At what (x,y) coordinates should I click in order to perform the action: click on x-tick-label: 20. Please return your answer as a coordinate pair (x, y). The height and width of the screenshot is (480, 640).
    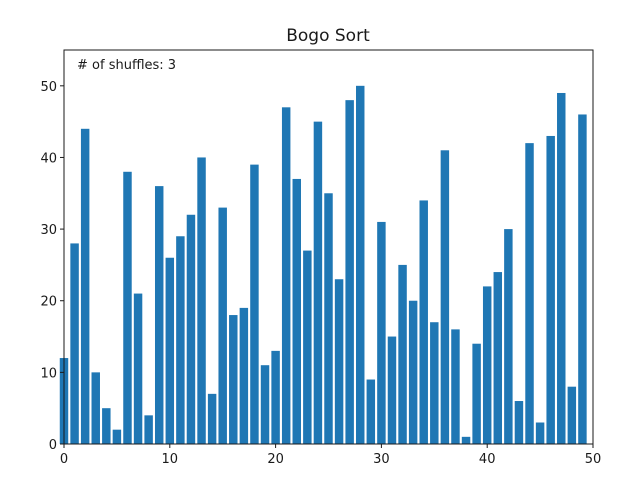
    Looking at the image, I should click on (275, 459).